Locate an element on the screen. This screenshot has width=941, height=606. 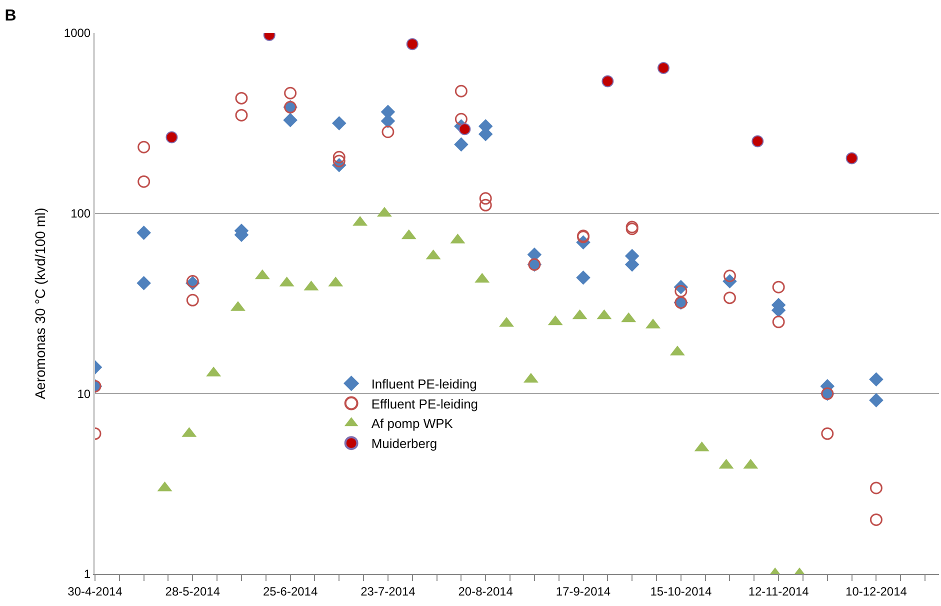
y-tick-label: 100 is located at coordinates (80, 213).